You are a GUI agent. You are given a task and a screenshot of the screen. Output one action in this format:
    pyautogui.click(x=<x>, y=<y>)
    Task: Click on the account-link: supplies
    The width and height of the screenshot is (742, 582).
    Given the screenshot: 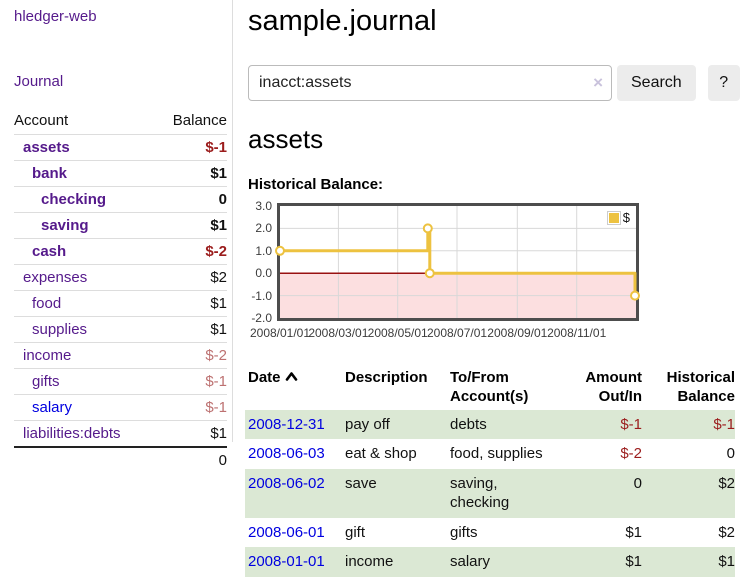 What is the action you would take?
    pyautogui.click(x=60, y=329)
    